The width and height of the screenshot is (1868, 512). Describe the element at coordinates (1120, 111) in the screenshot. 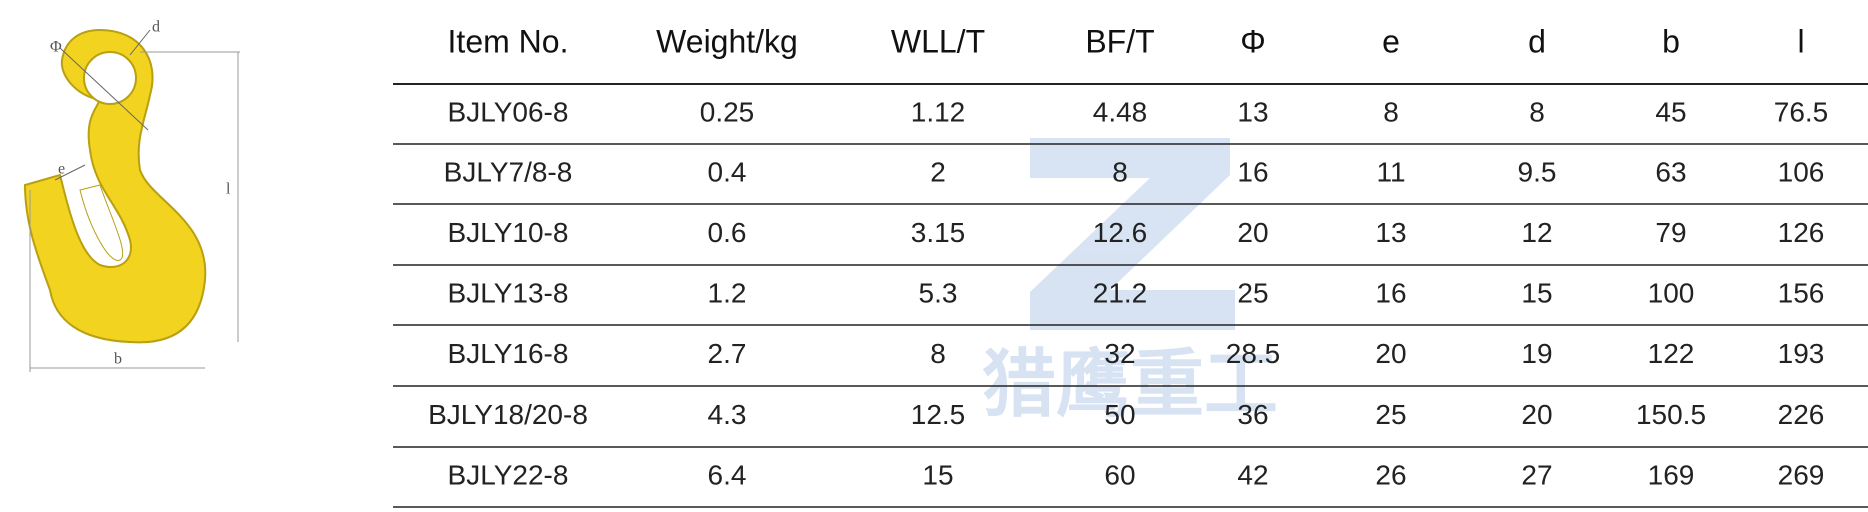

I see `table-cell: 4.48` at that location.